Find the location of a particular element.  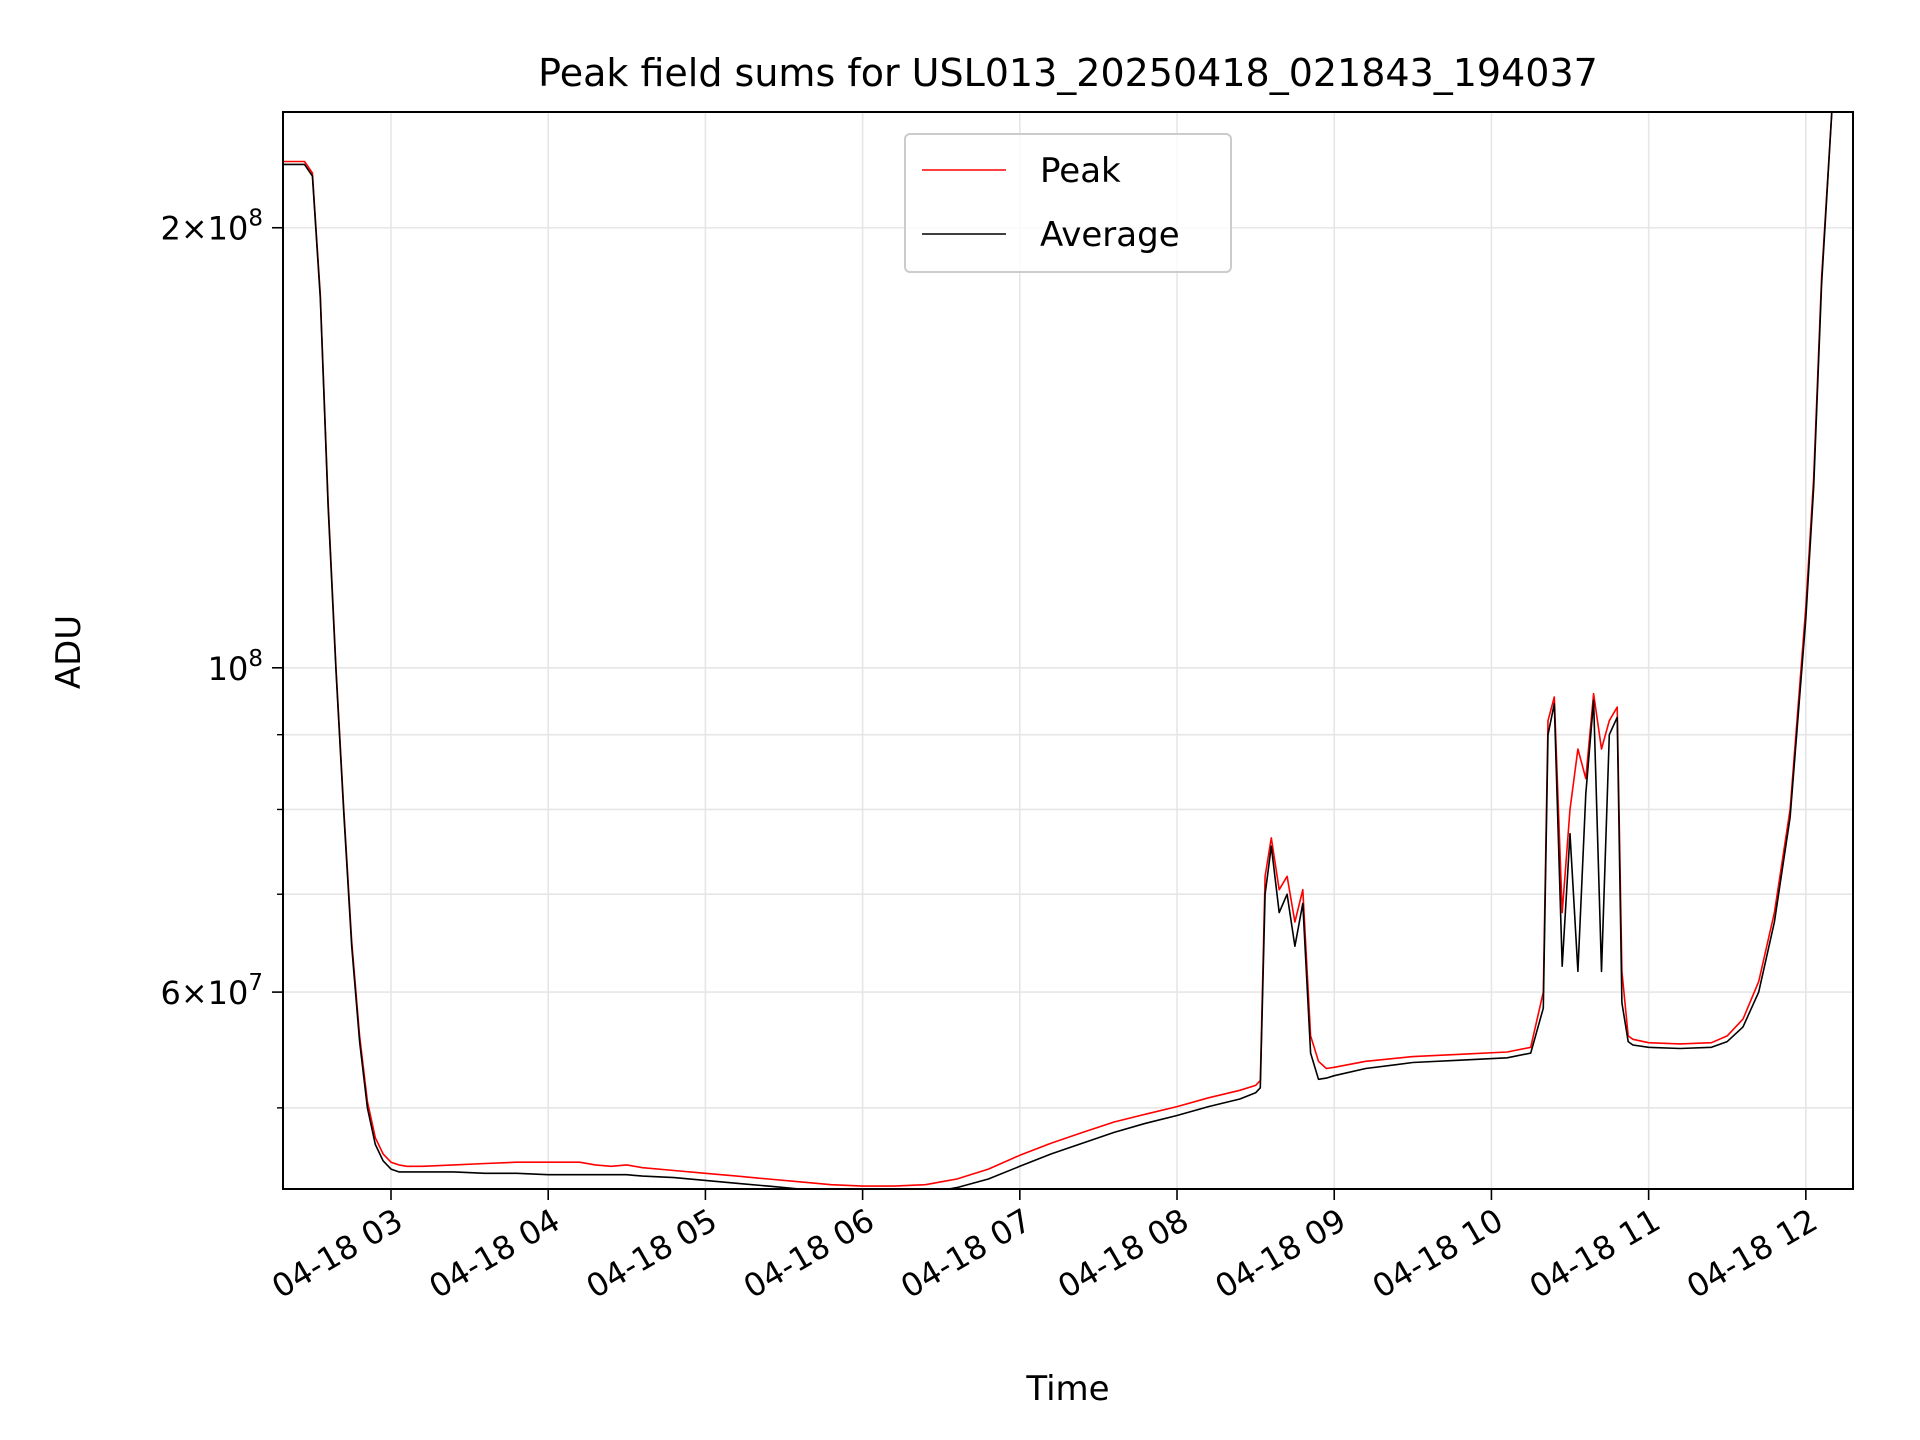

y-tick-label: 6×107 is located at coordinates (211, 991).